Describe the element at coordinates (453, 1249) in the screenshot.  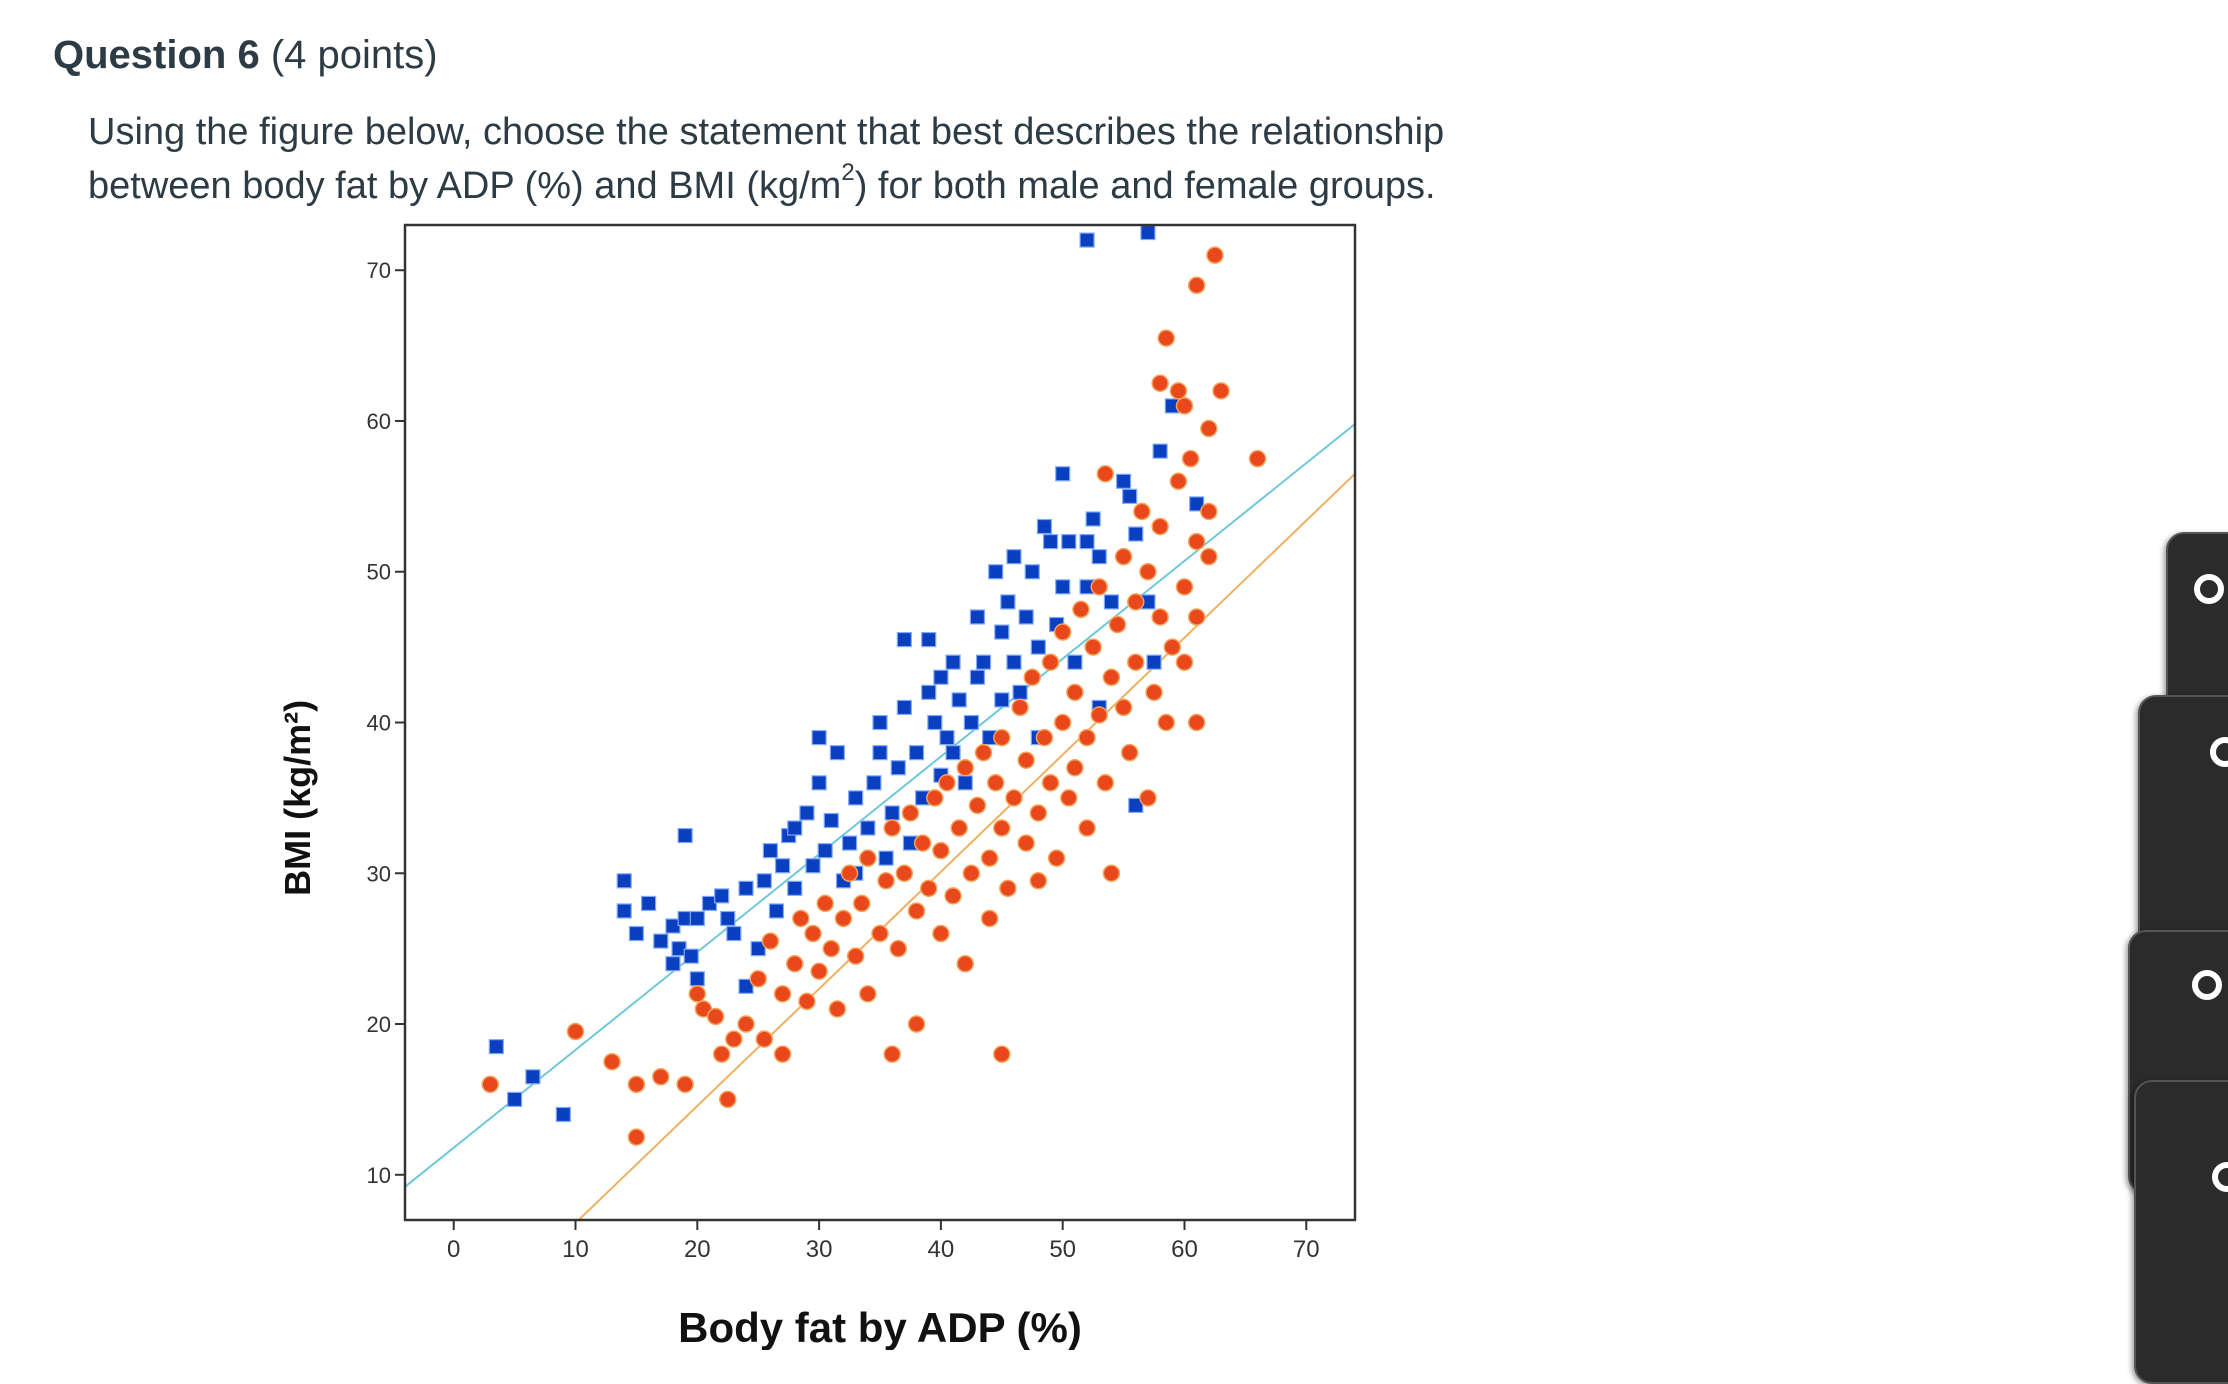
I see `x-tick-label: 0` at that location.